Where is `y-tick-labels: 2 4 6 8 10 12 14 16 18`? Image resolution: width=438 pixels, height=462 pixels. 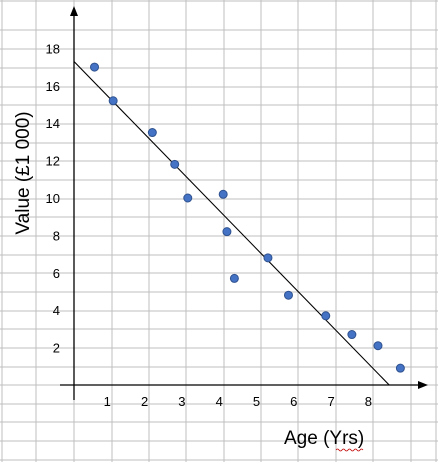 y-tick-labels: 2 4 6 8 10 12 14 16 18 is located at coordinates (53, 198).